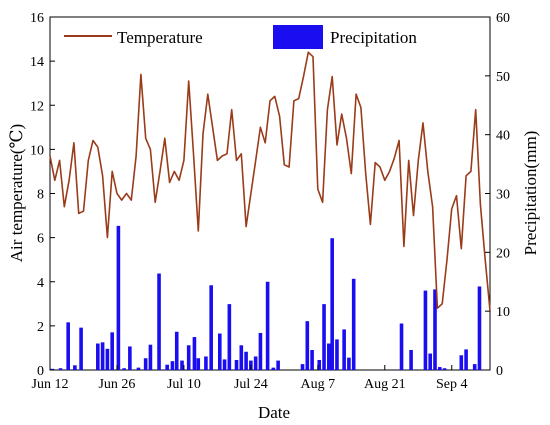  Describe the element at coordinates (251, 384) in the screenshot. I see `x-tick-label: Jul 24` at that location.